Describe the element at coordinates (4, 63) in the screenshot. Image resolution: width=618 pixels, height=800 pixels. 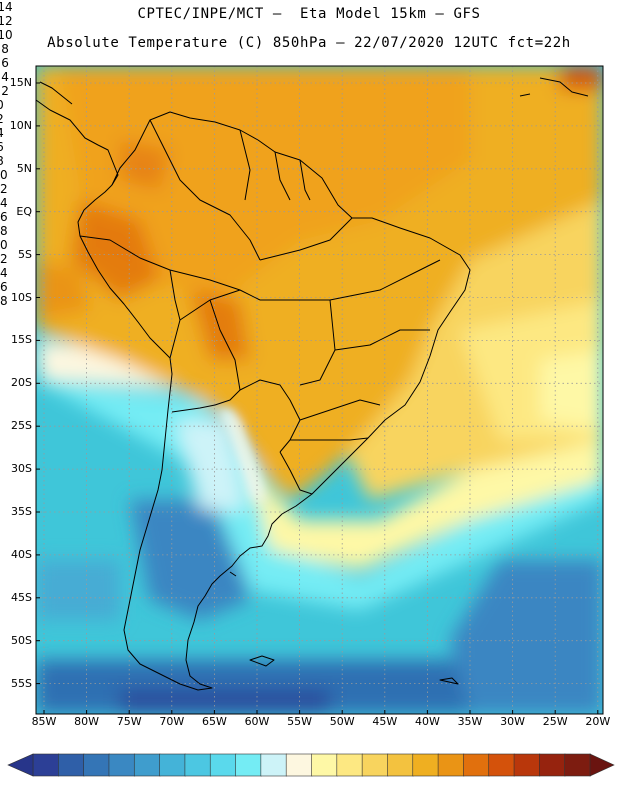
I see `colorbar-tick-label: −6` at that location.